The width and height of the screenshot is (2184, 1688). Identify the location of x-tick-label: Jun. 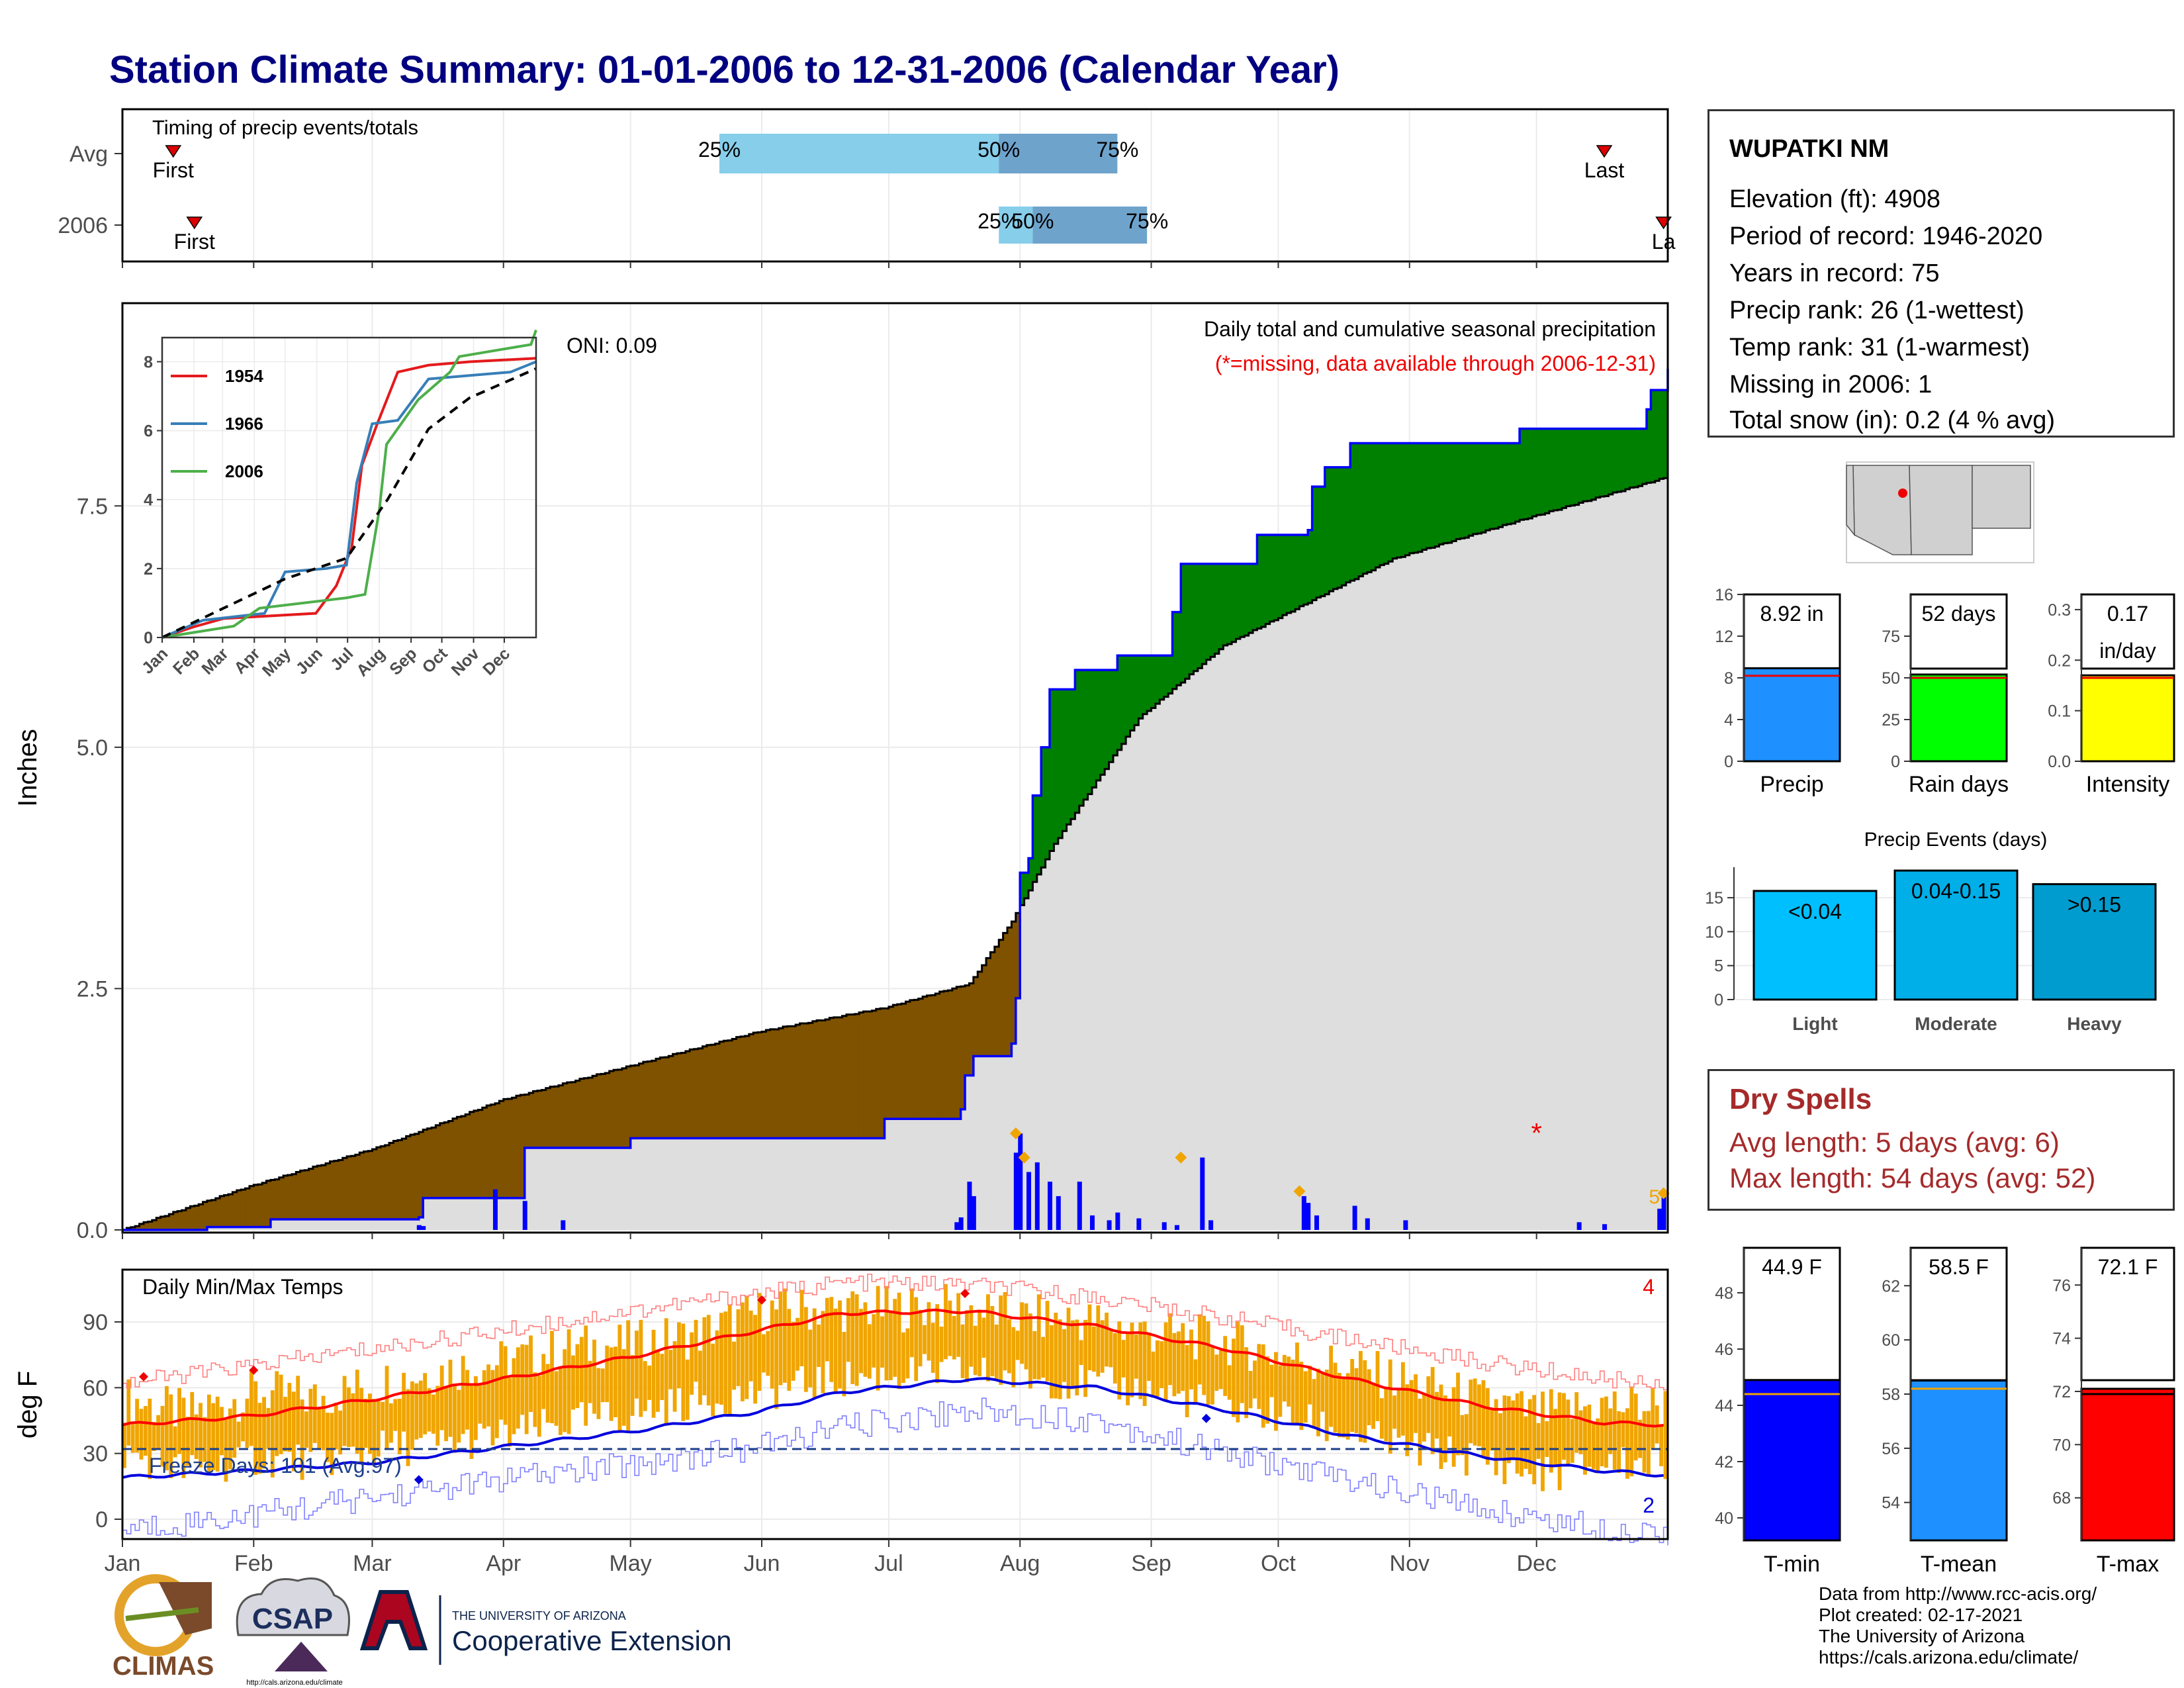
(762, 1563).